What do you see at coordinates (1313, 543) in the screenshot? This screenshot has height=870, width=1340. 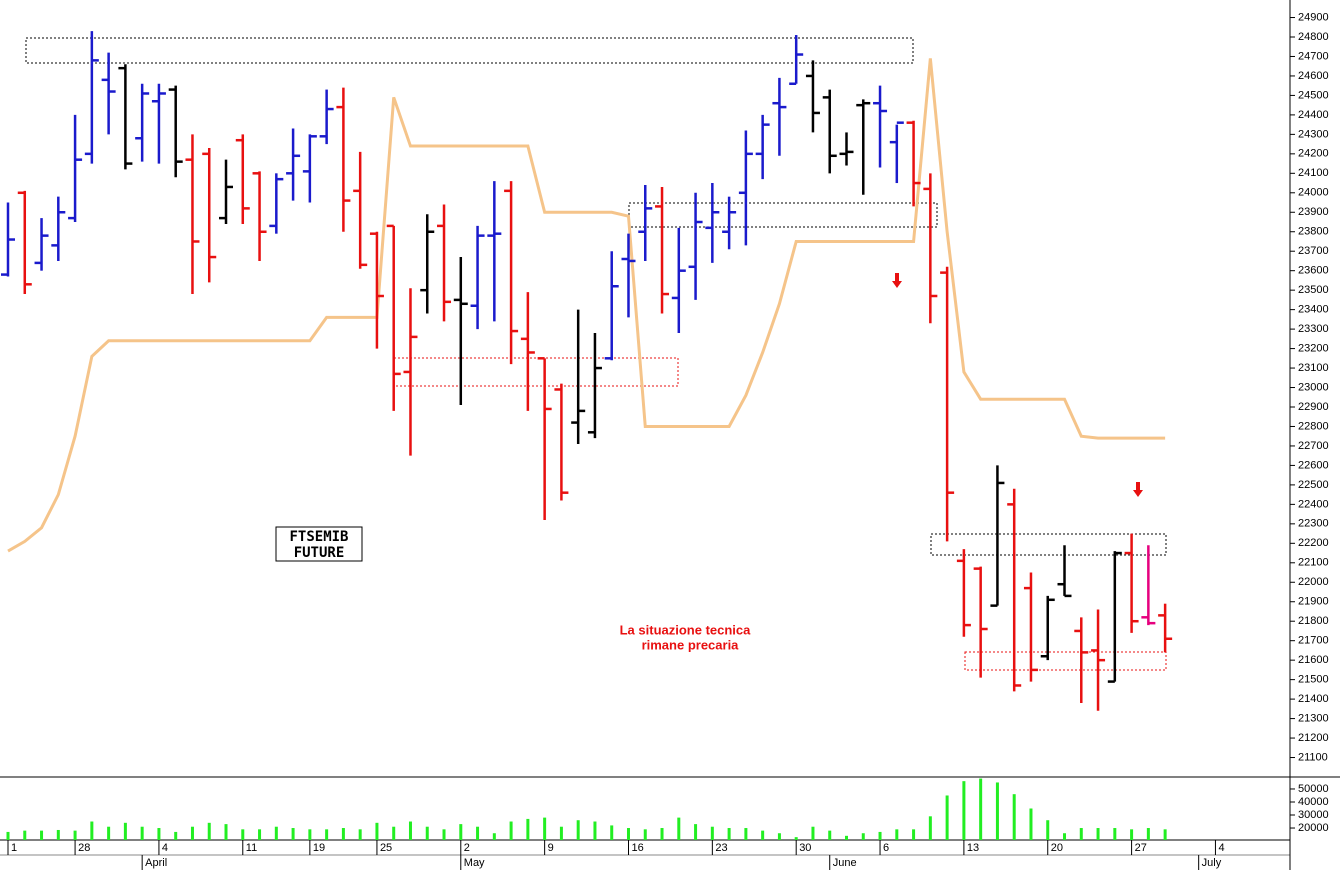 I see `y-tick-label: 22200` at bounding box center [1313, 543].